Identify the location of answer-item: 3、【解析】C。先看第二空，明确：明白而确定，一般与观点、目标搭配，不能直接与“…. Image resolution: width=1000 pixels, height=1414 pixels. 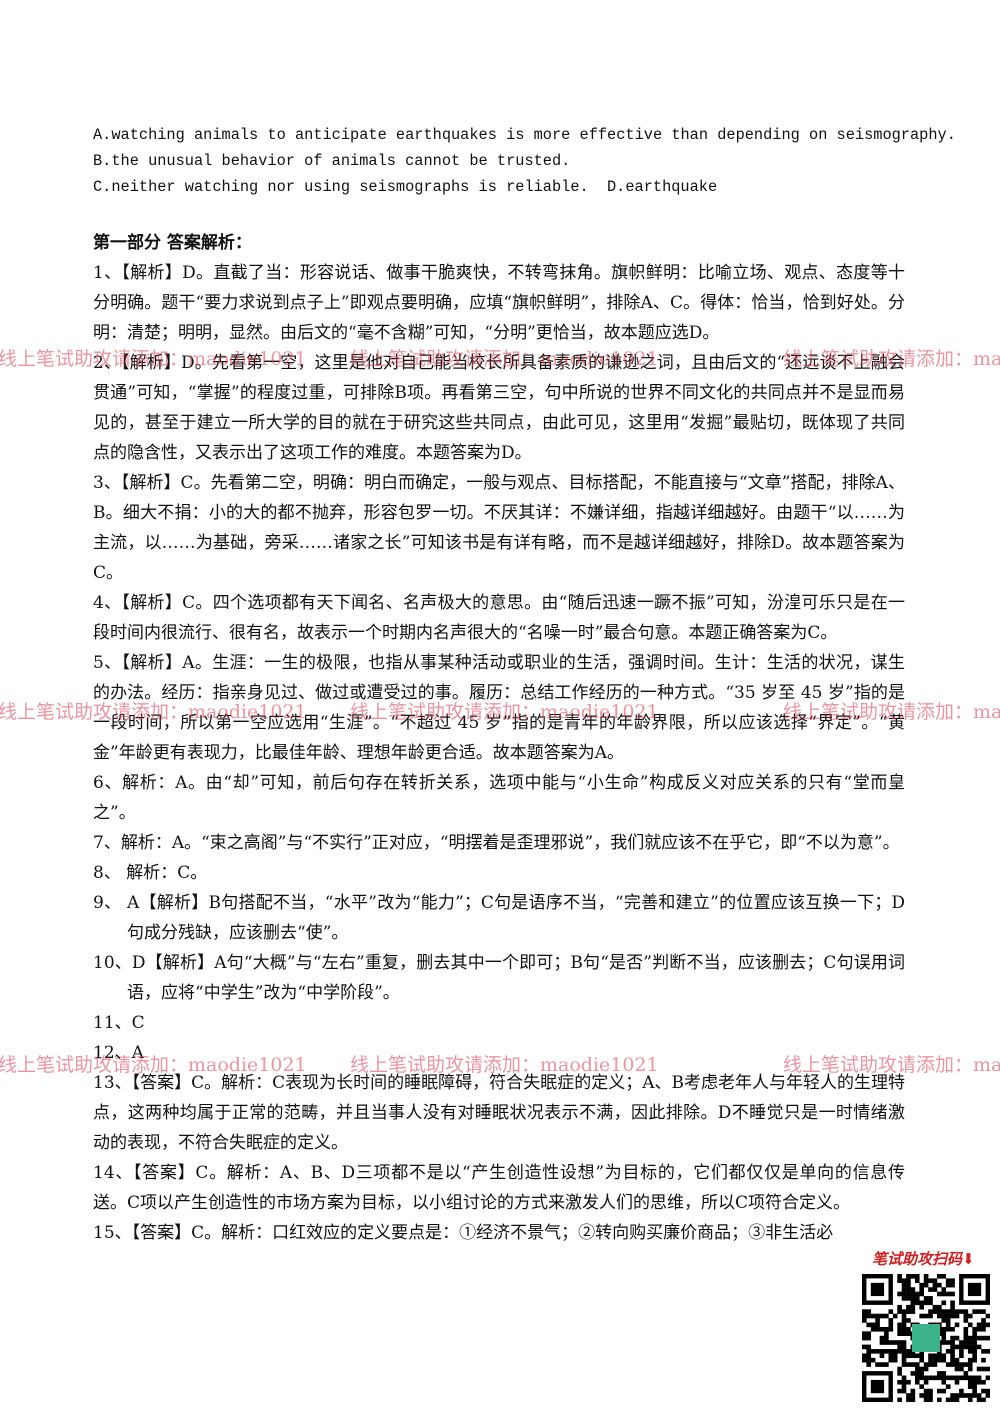
(499, 528).